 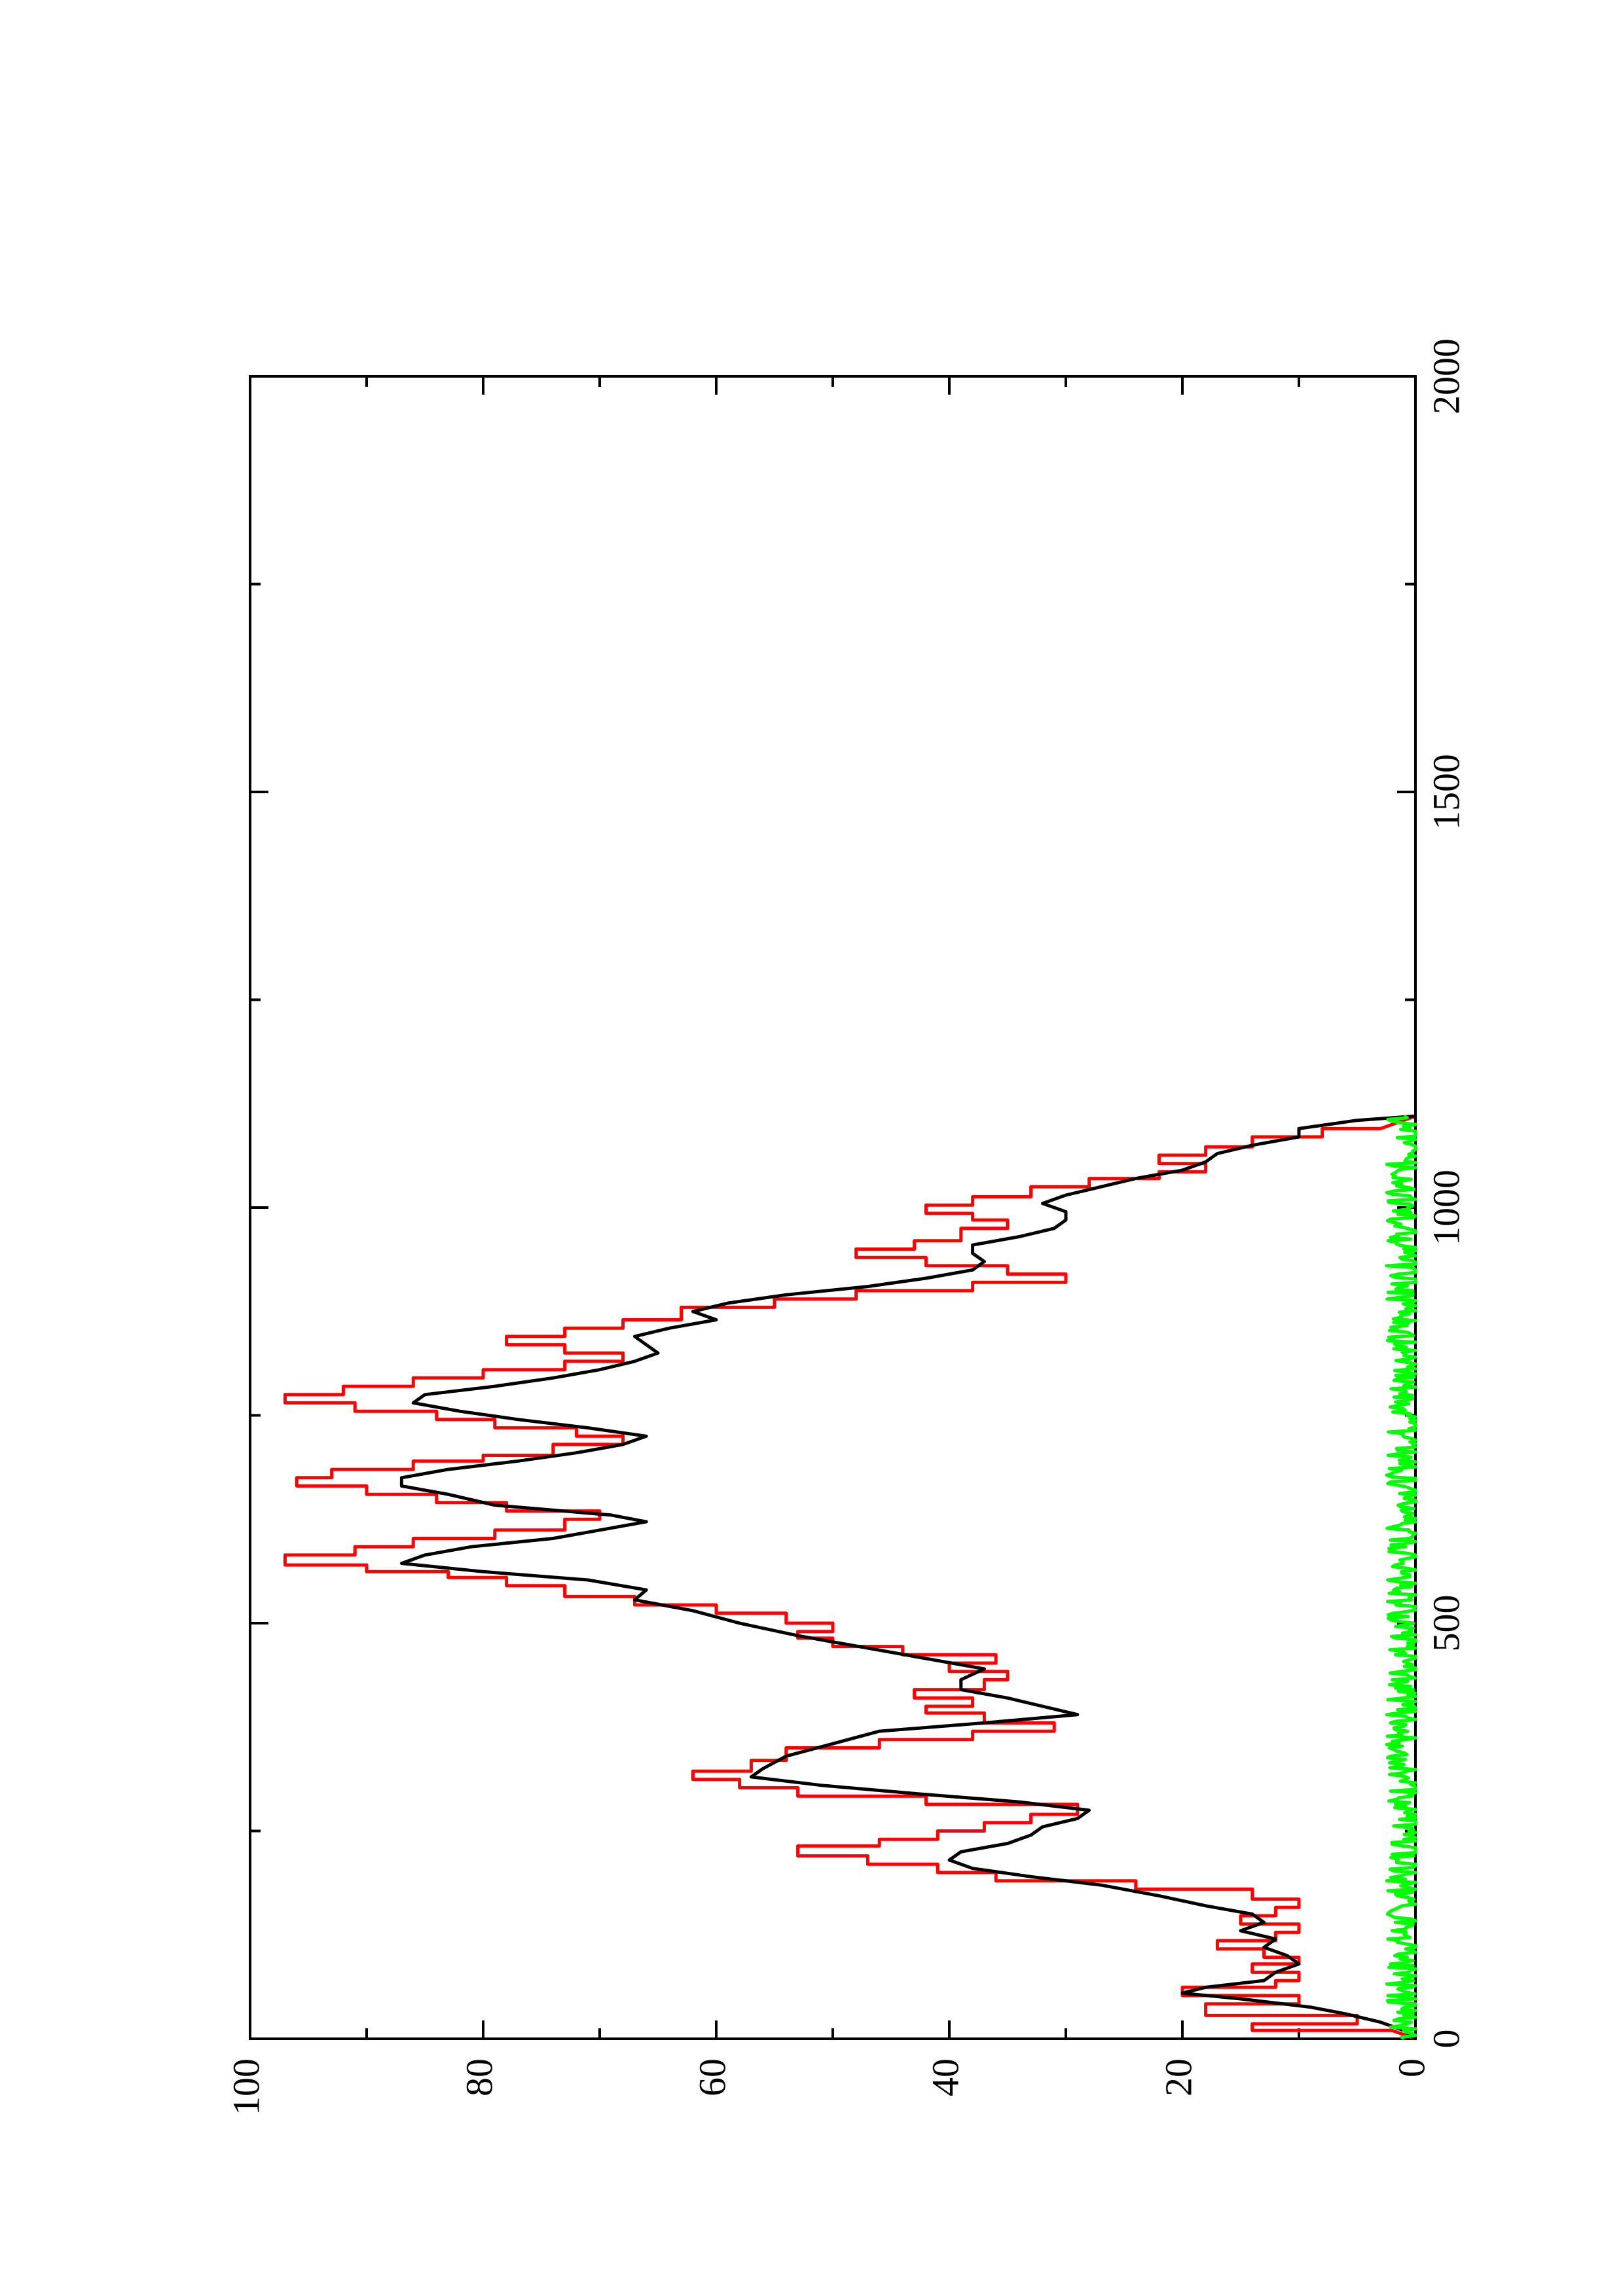 I want to click on y-tick-label: 40, so click(x=945, y=2077).